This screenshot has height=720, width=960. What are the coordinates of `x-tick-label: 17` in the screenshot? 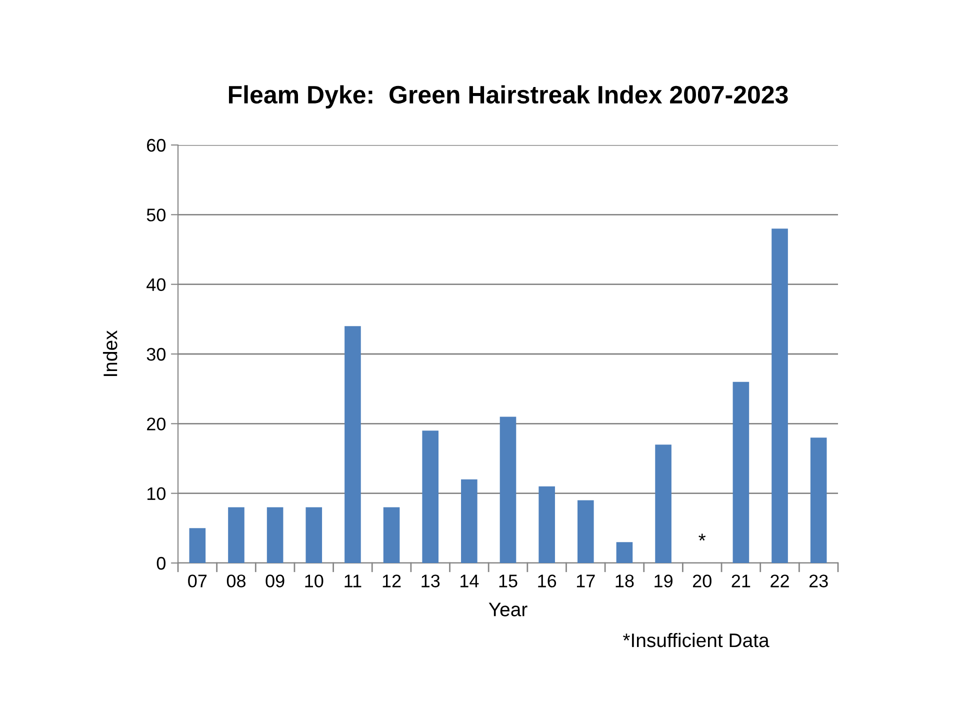 It's located at (585, 581).